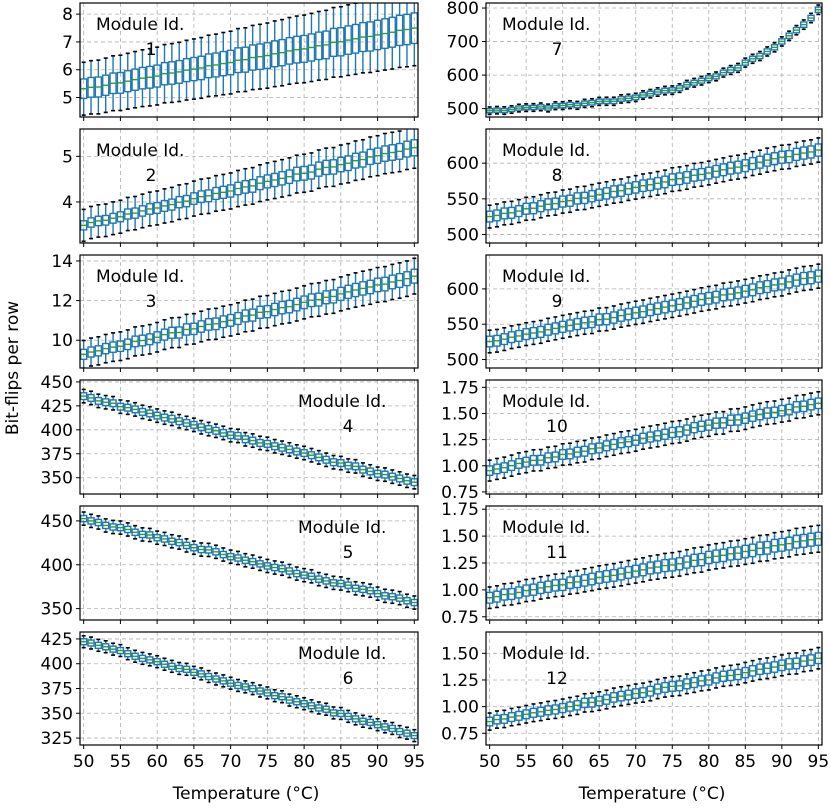 The image size is (830, 810). Describe the element at coordinates (460, 654) in the screenshot. I see `y-tick-label: 1.50` at that location.